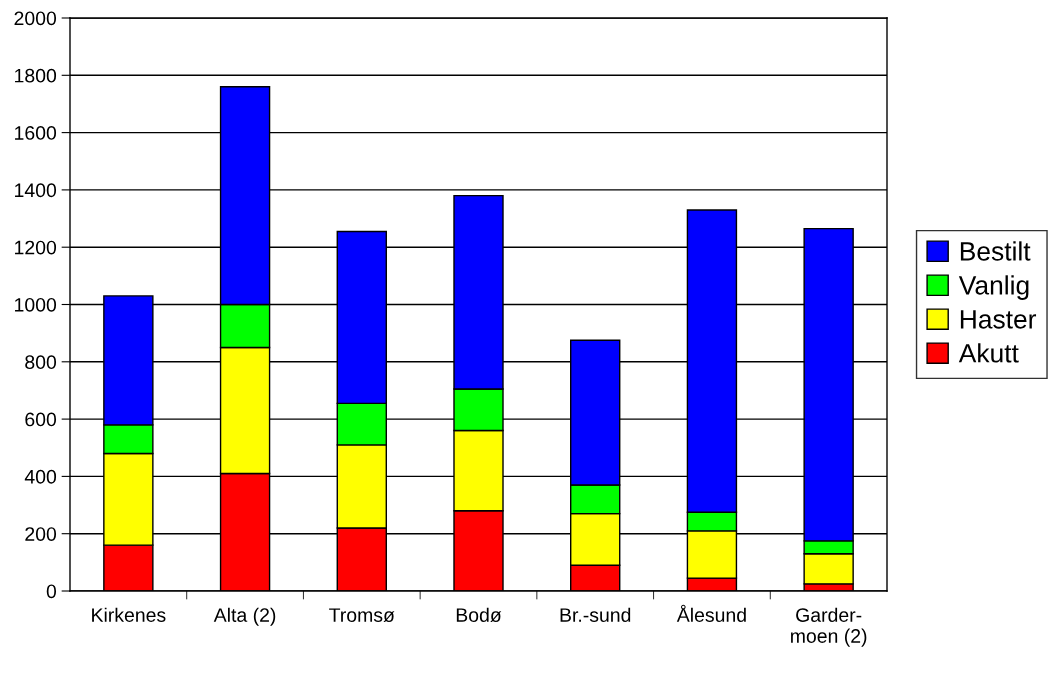  I want to click on y-tick-label: 0, so click(51, 591).